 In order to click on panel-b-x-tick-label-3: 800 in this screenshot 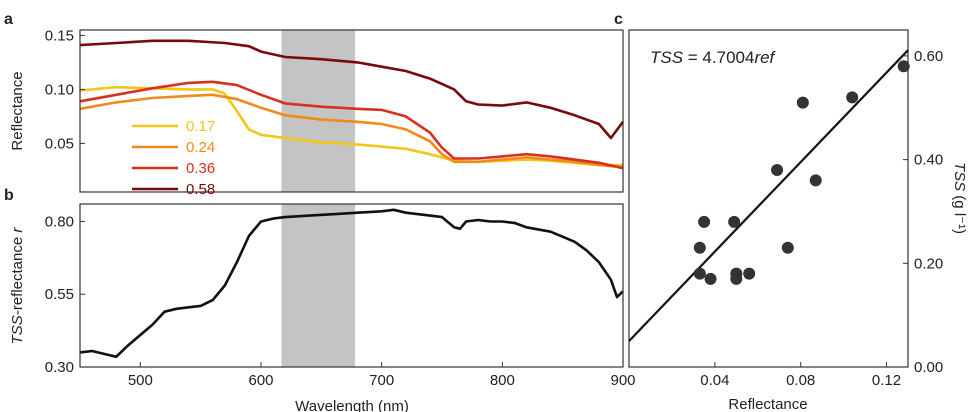, I will do `click(502, 380)`.